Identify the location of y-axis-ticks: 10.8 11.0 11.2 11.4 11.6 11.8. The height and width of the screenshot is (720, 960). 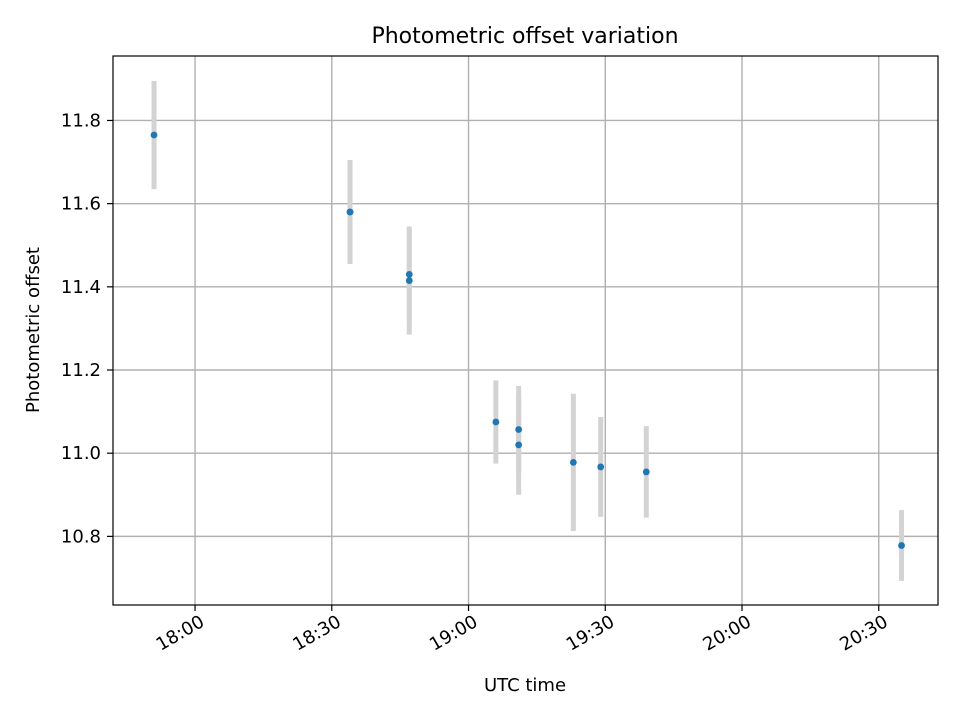
(87, 328).